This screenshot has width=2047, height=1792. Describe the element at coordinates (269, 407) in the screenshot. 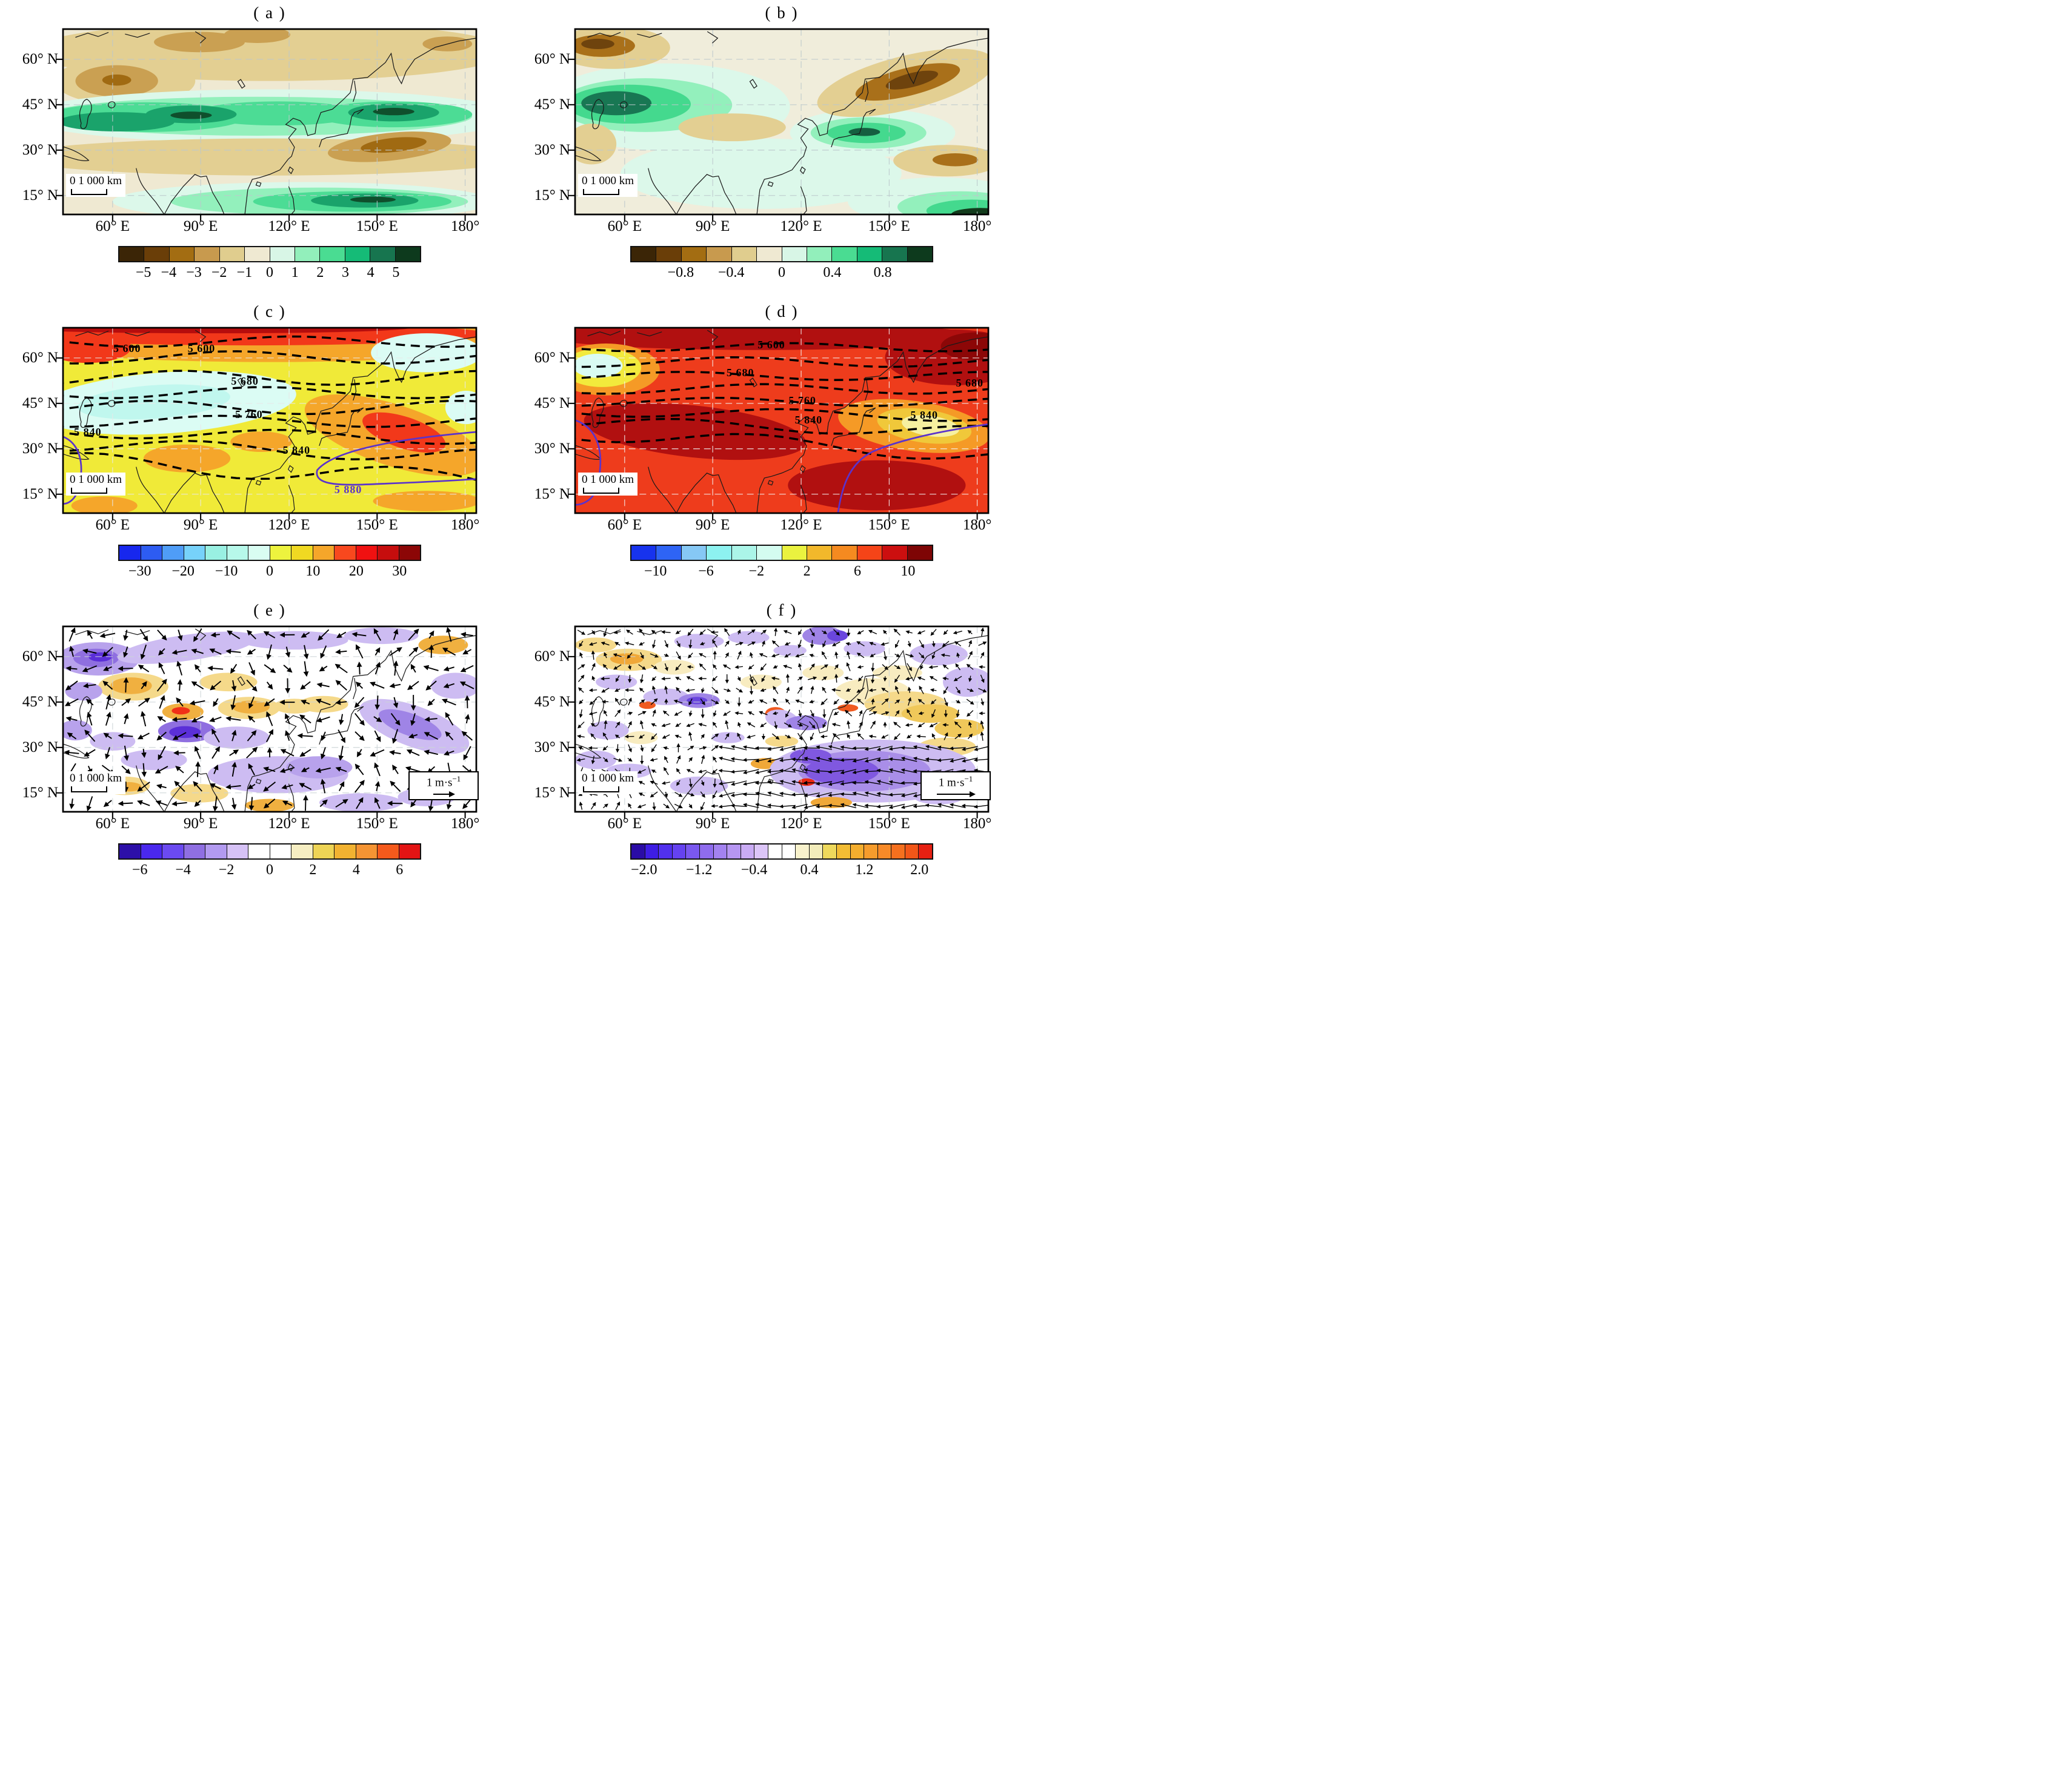

I see `height-contour` at that location.